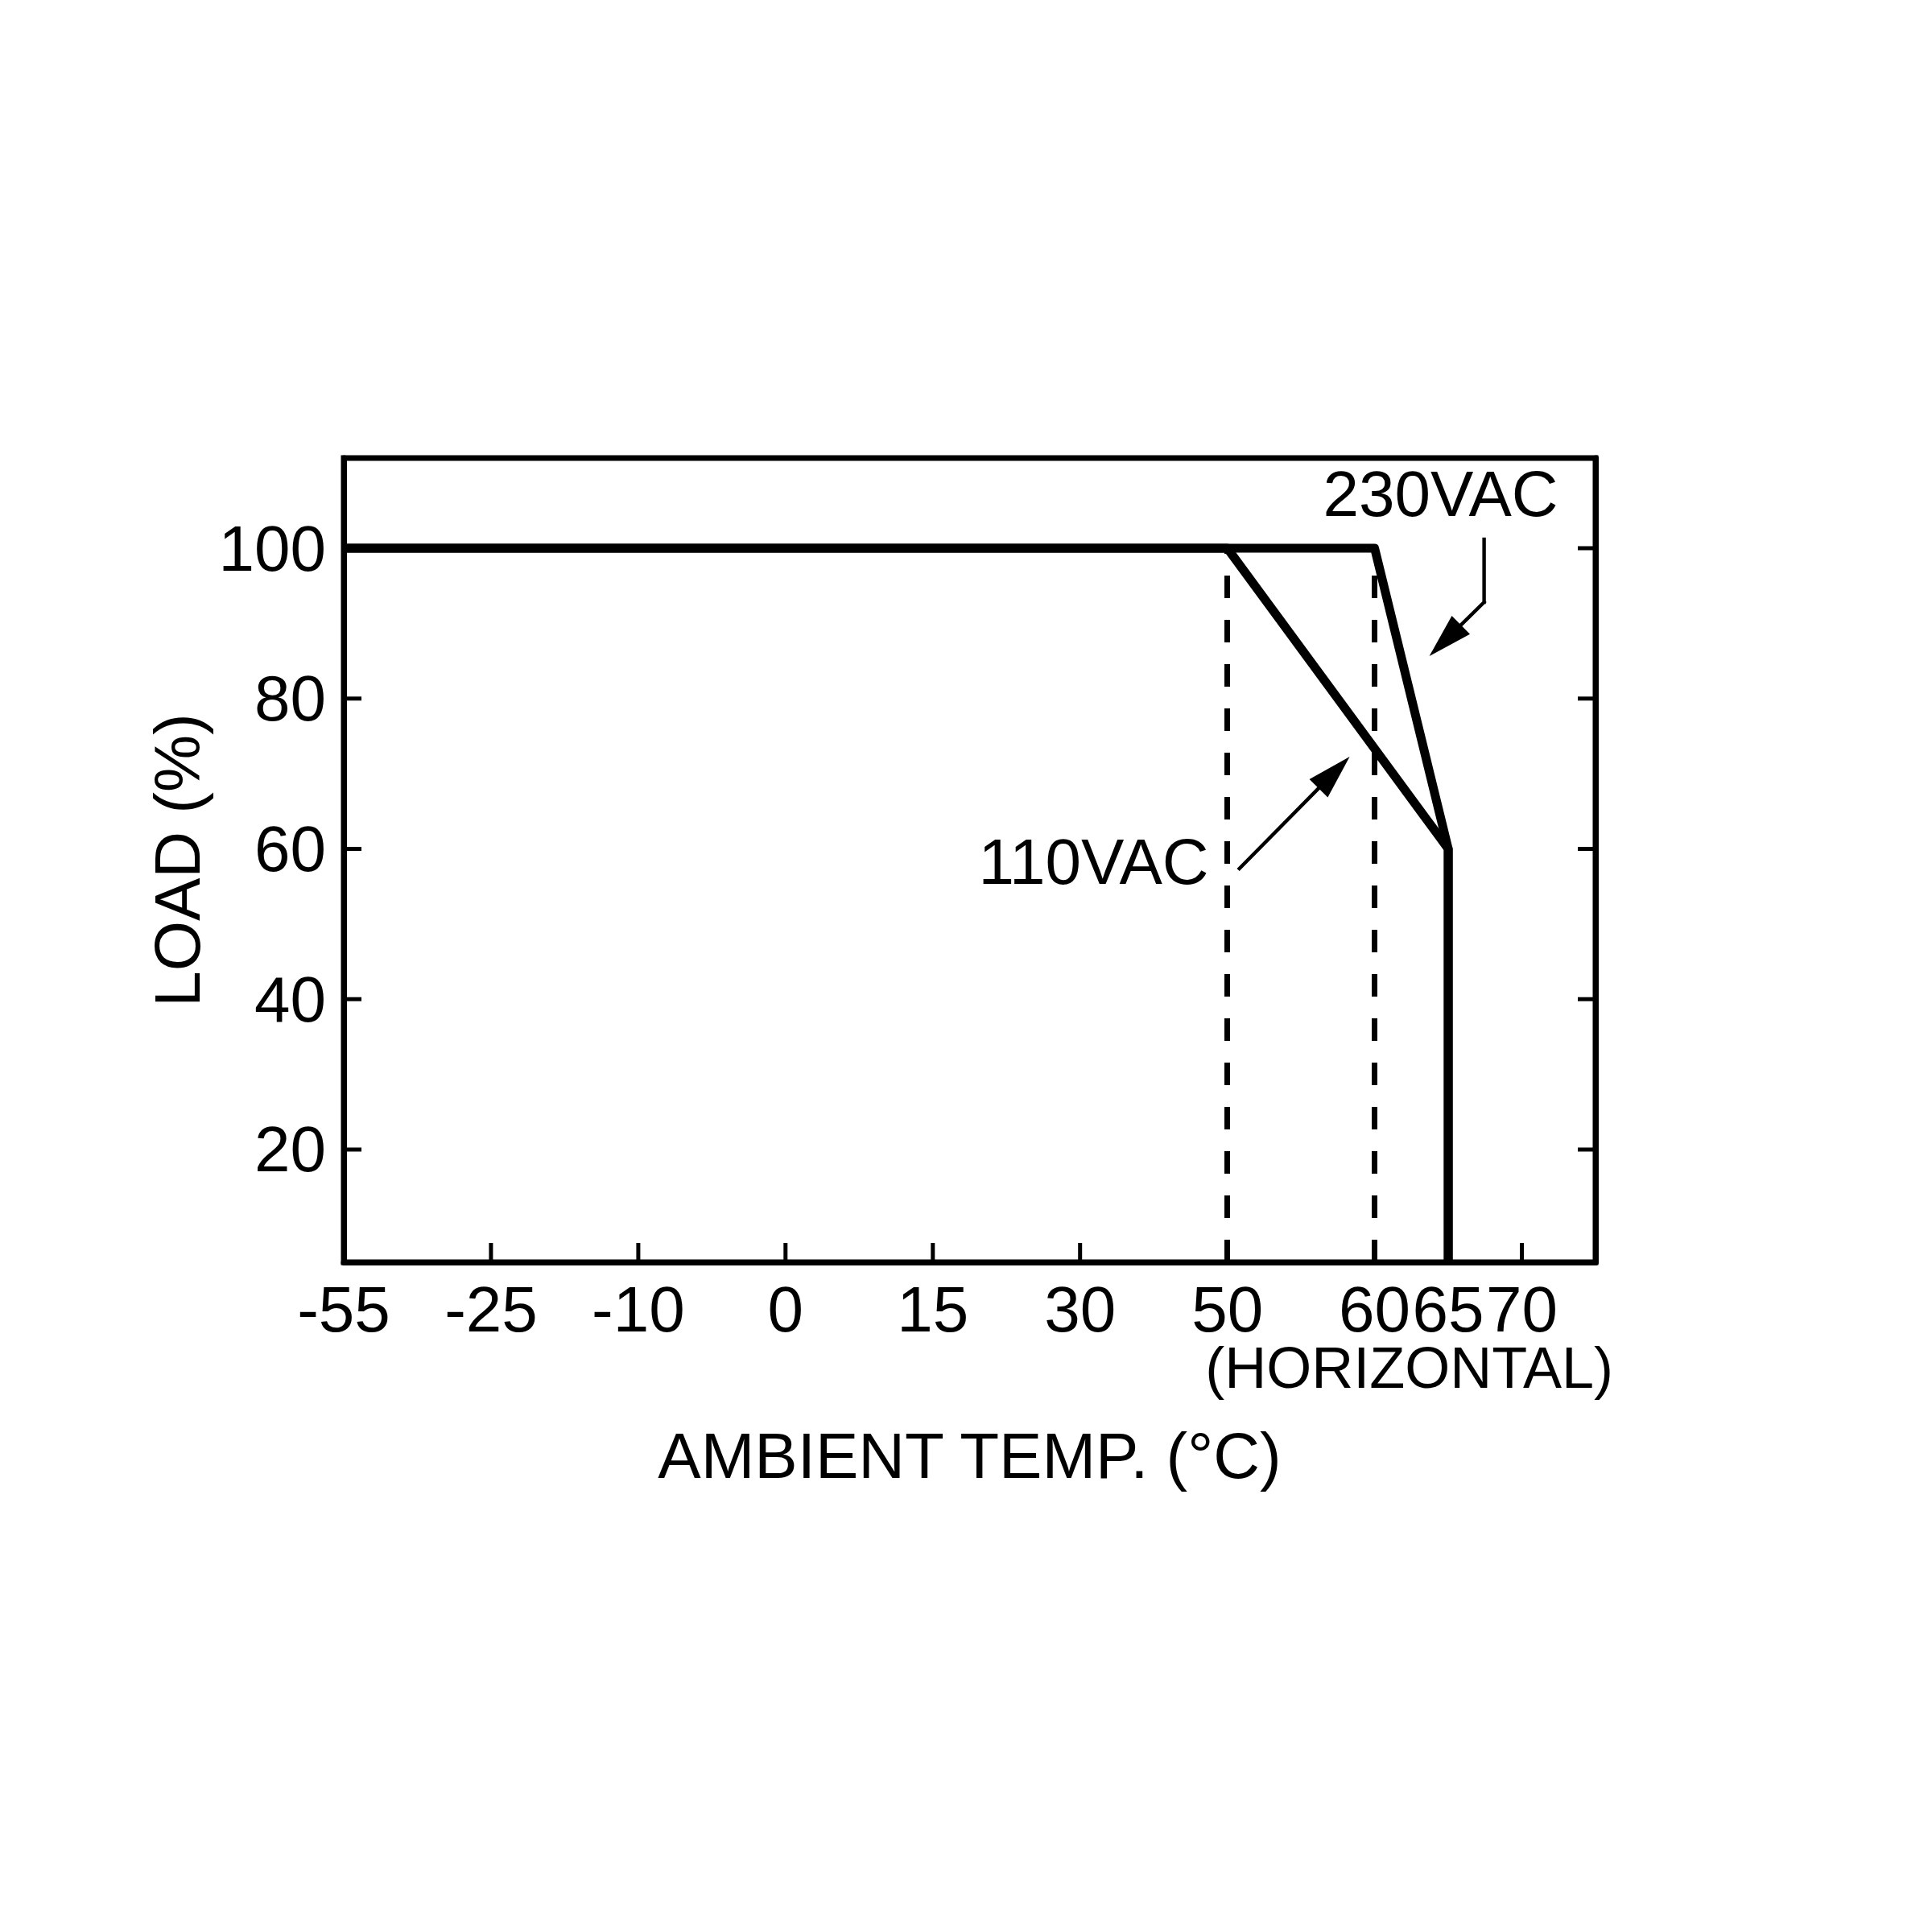 This screenshot has width=1932, height=1932. I want to click on x-tick-label: -25, so click(491, 1309).